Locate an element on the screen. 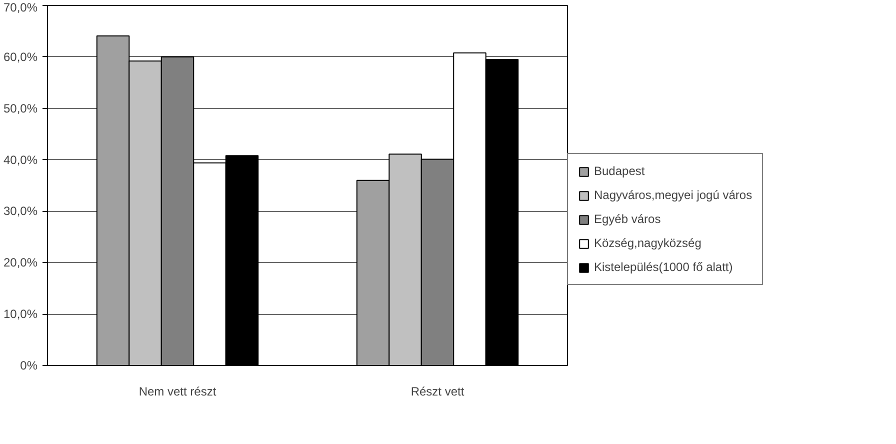 Image resolution: width=896 pixels, height=444 pixels. y-tick-label: 50,0% is located at coordinates (20, 108).